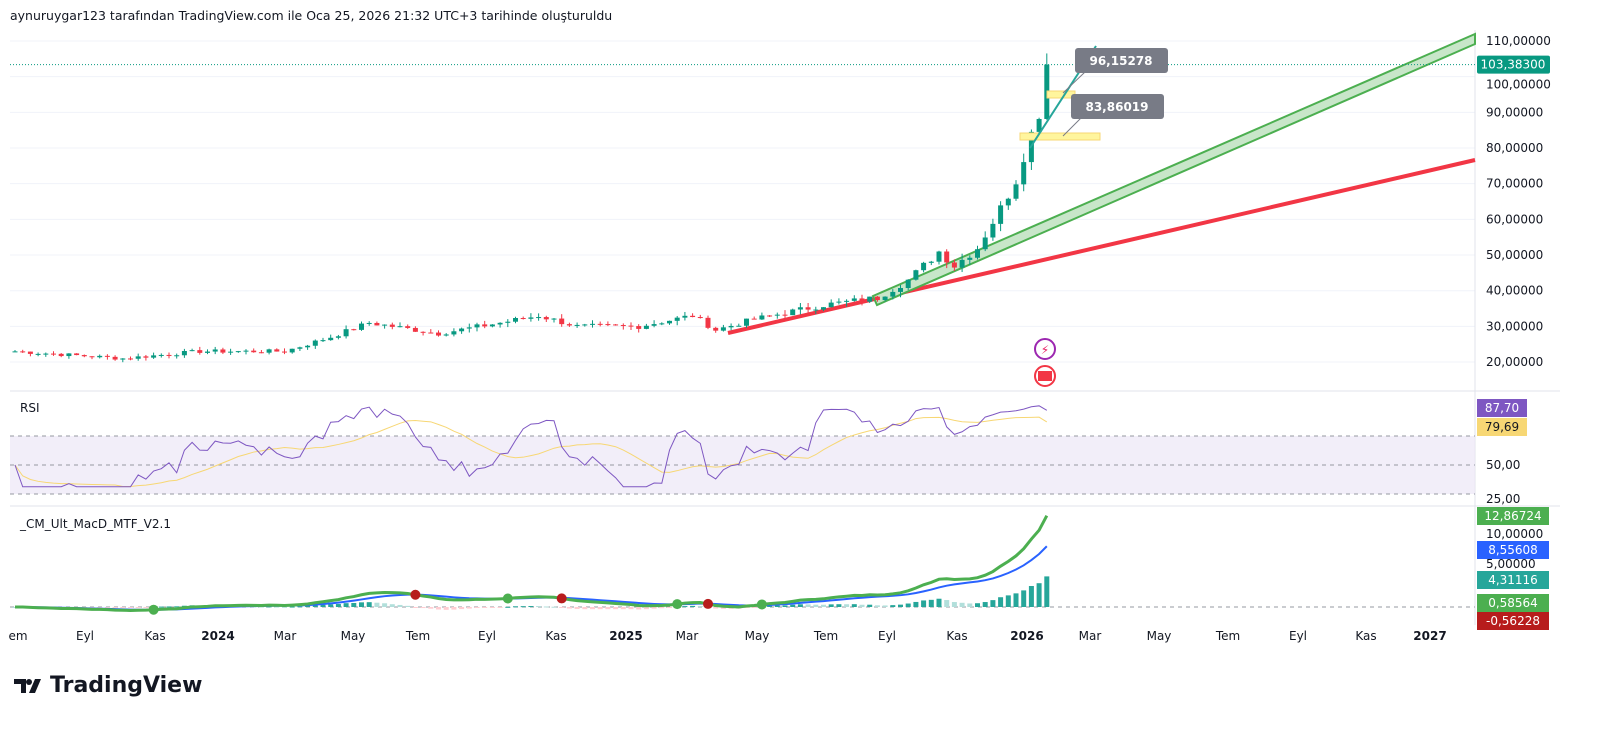 This screenshot has width=1600, height=733. What do you see at coordinates (95, 524) in the screenshot?
I see `macd-title: _CM_Ult_MacD_MTF_V2.1` at bounding box center [95, 524].